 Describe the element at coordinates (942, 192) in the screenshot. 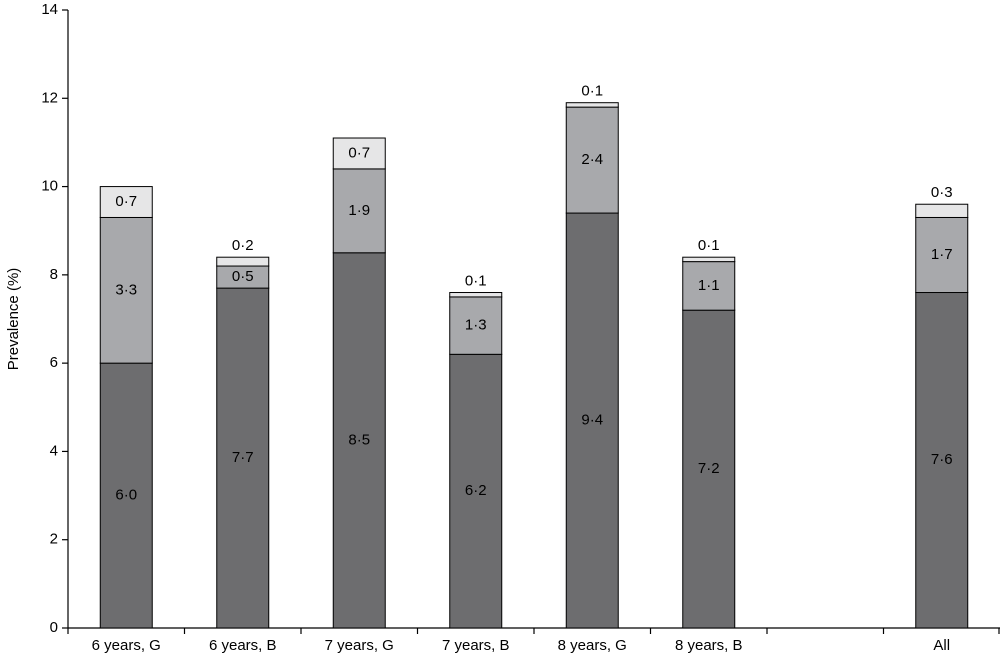

I see `data-label: 0·3` at that location.